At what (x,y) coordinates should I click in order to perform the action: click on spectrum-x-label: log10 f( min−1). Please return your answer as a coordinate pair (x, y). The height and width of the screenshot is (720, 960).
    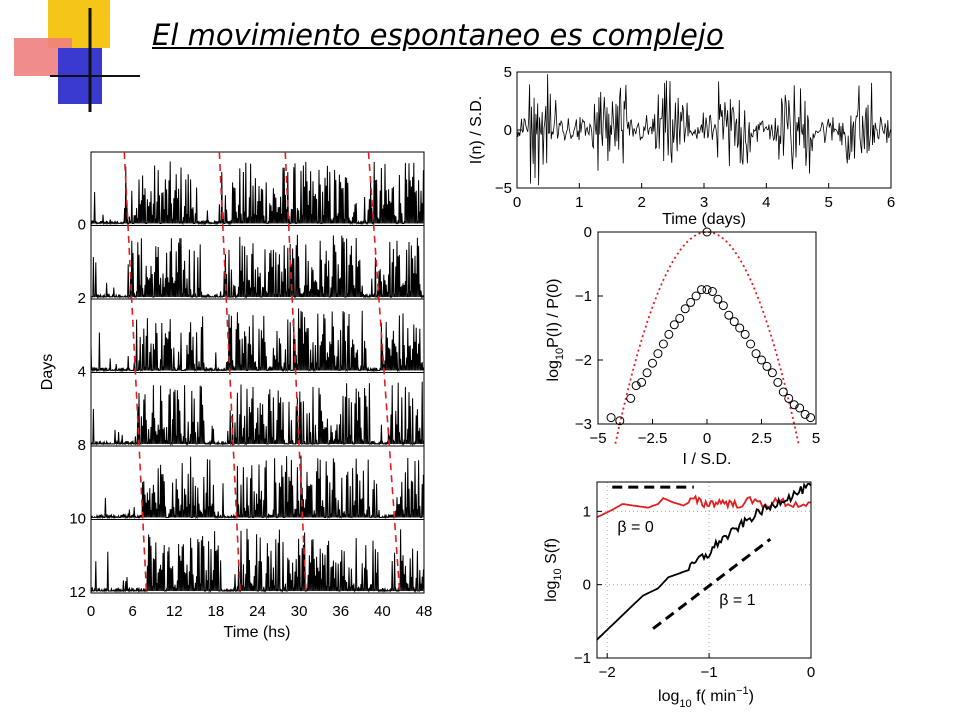
    Looking at the image, I should click on (706, 697).